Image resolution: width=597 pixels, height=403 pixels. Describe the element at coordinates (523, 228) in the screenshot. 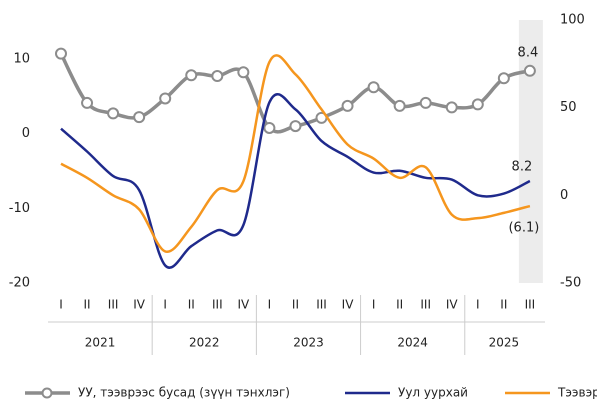

I see `value-label: (6.1)` at that location.